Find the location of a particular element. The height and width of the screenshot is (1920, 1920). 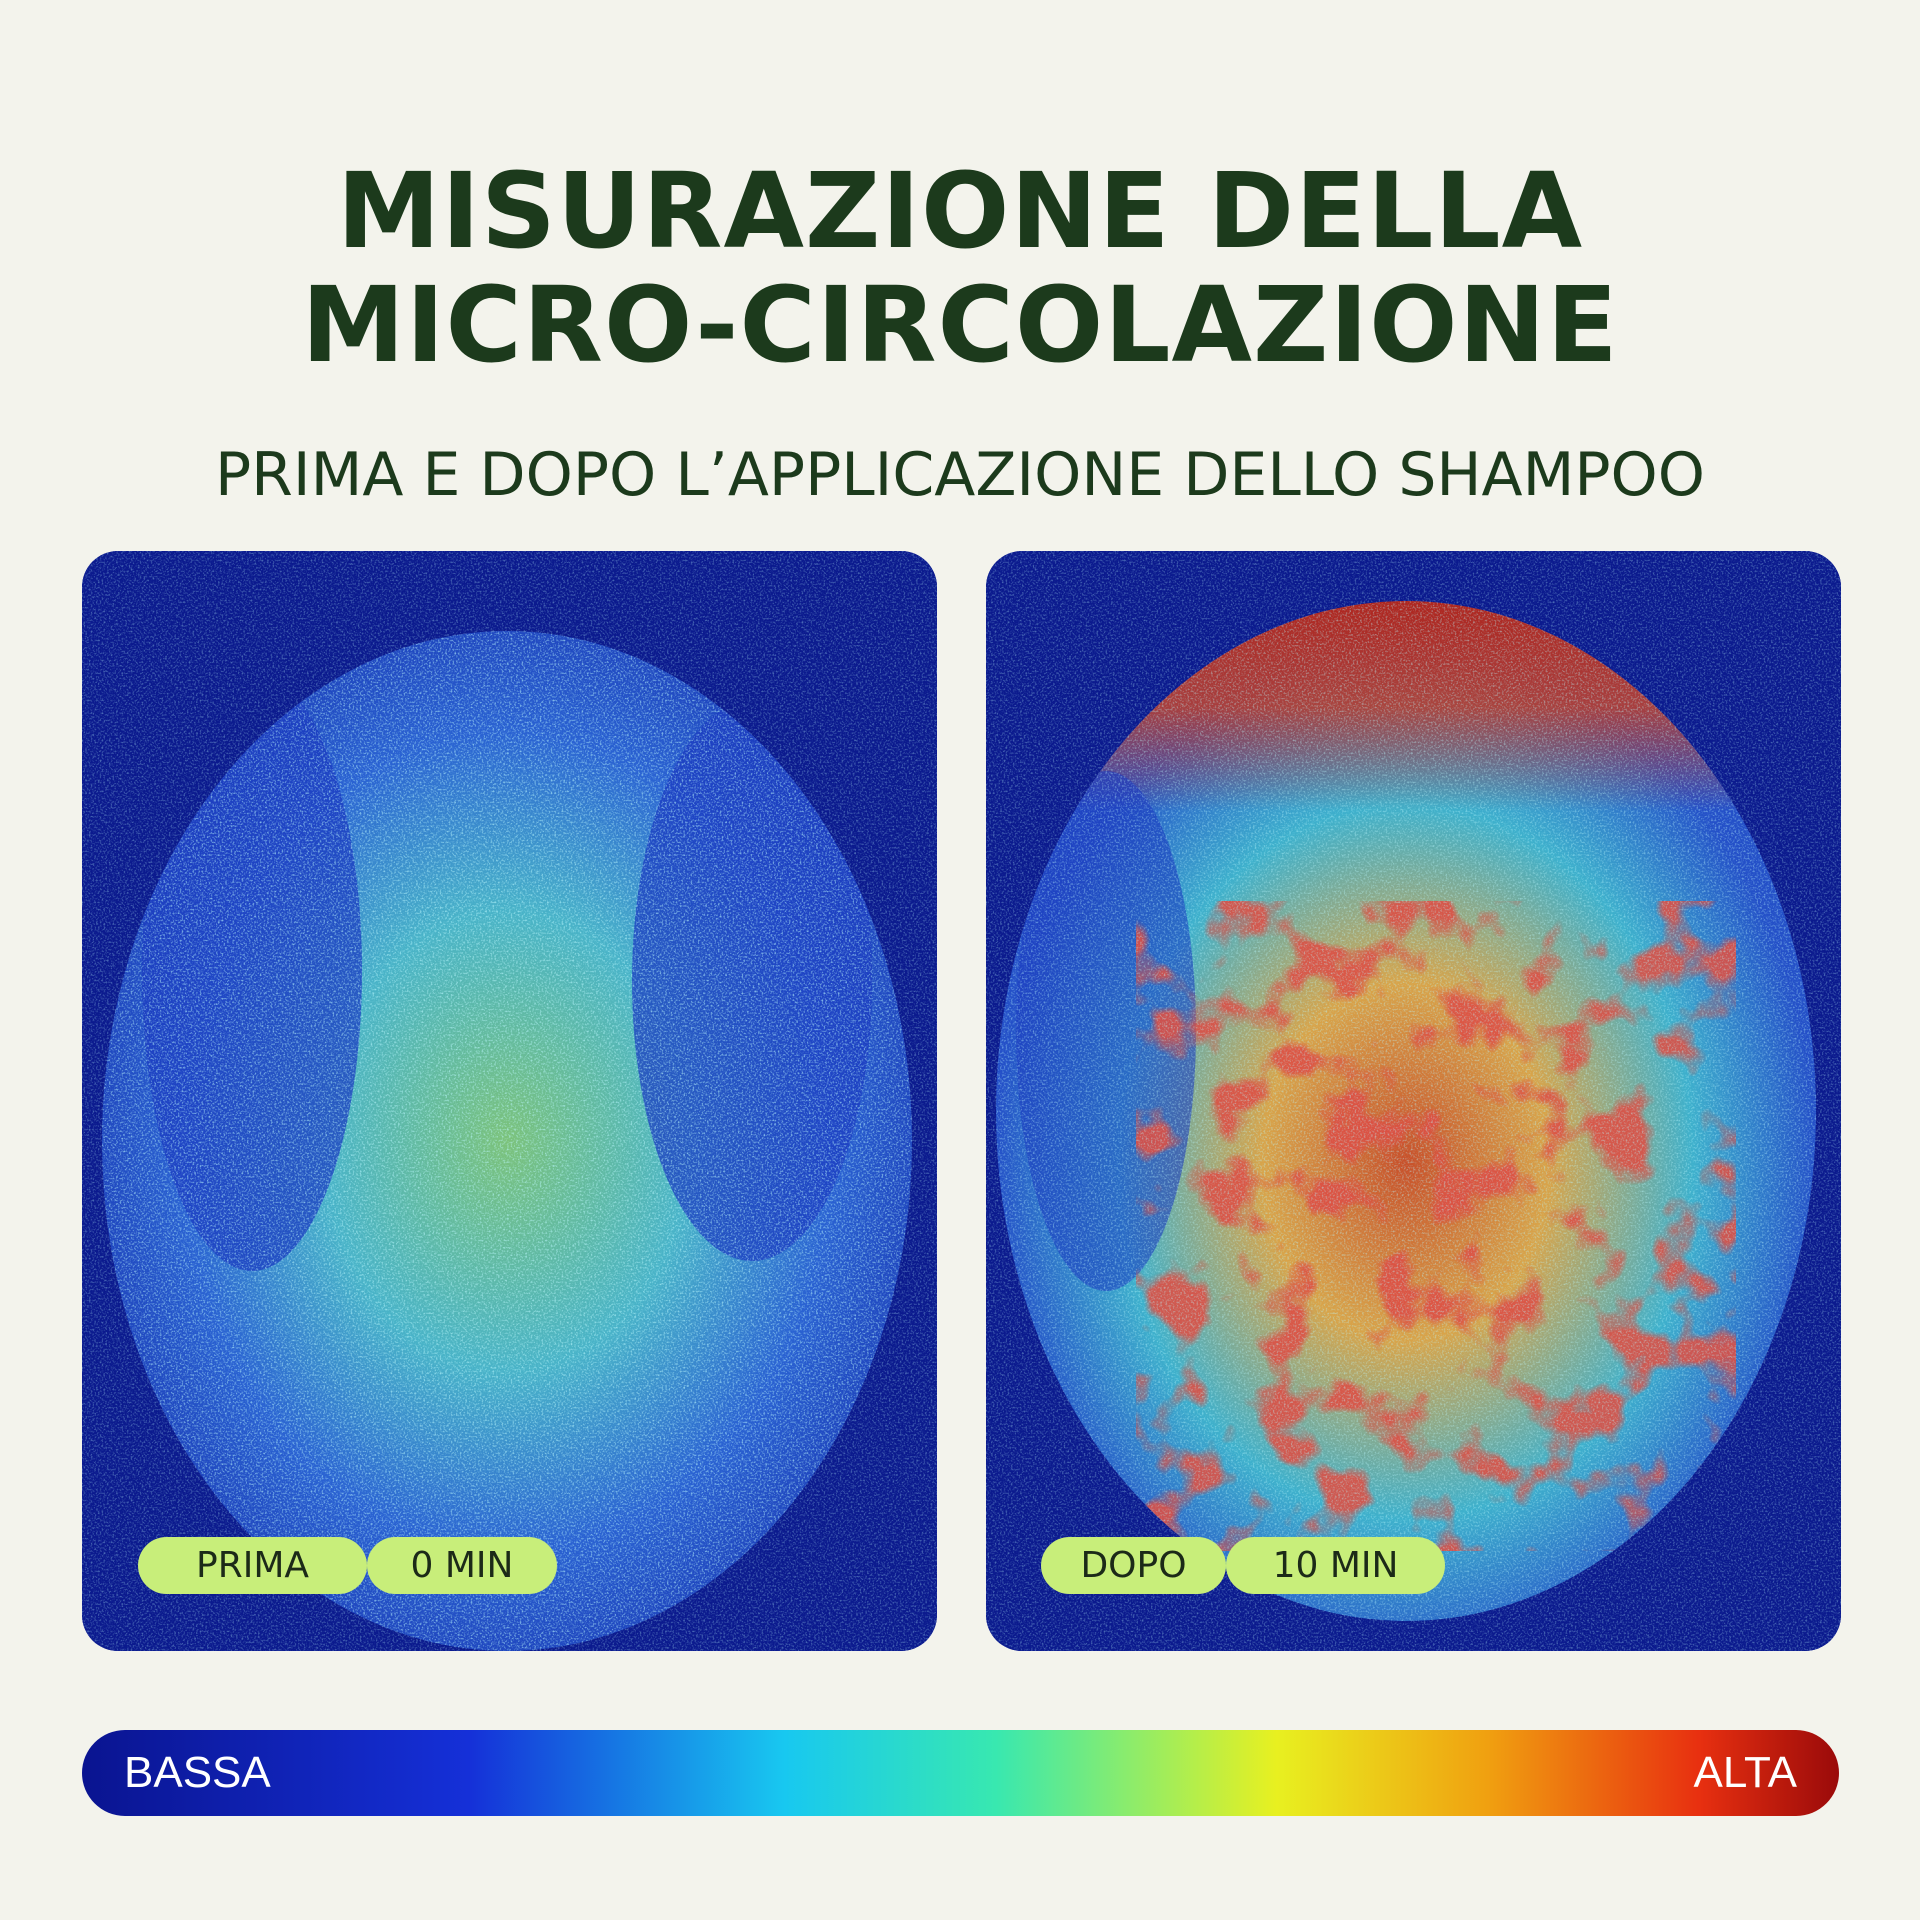

label-pill: PRIMA is located at coordinates (252, 1565).